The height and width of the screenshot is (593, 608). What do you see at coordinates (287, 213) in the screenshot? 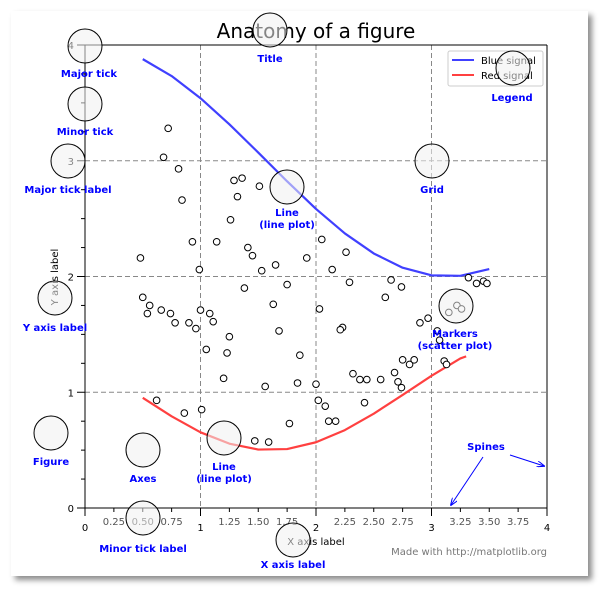
I see `ann-line-1: Line` at bounding box center [287, 213].